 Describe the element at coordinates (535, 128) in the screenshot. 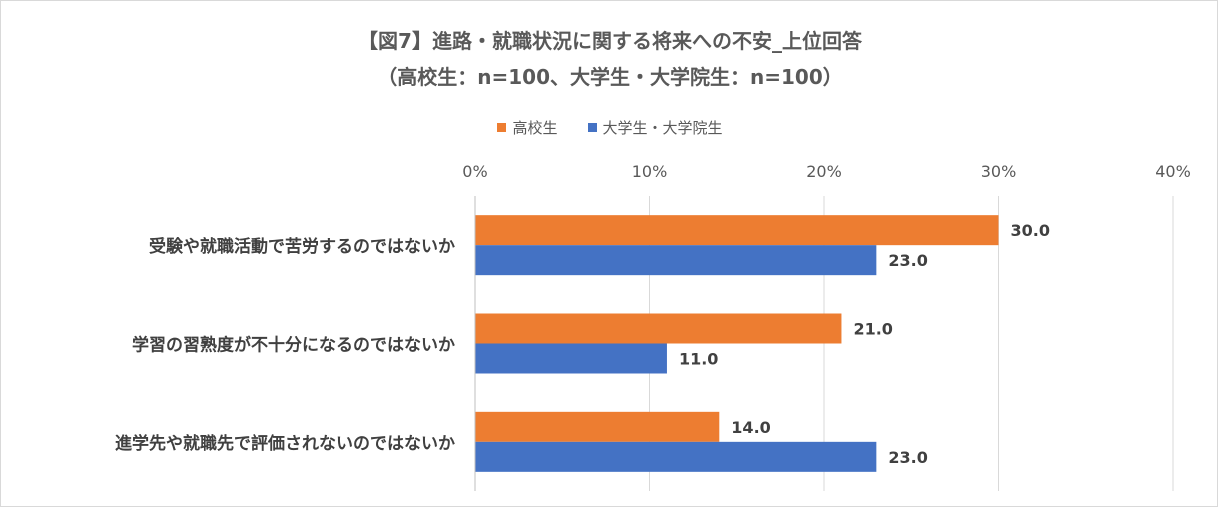

I see `legend-label-highschool: 高校生` at that location.